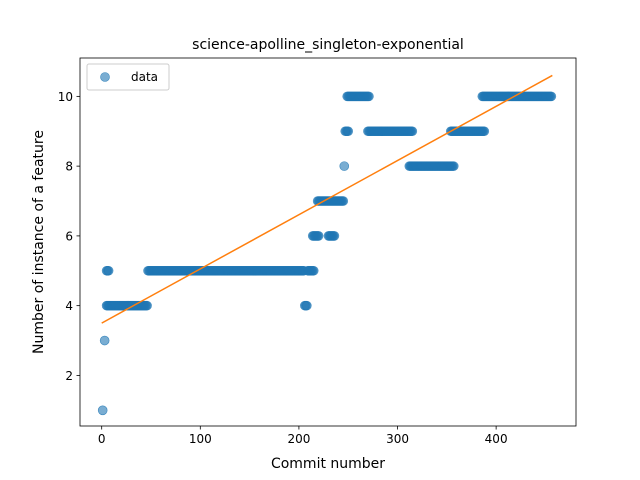 The width and height of the screenshot is (640, 480). Describe the element at coordinates (298, 439) in the screenshot. I see `x-tick-label-200: 200` at that location.